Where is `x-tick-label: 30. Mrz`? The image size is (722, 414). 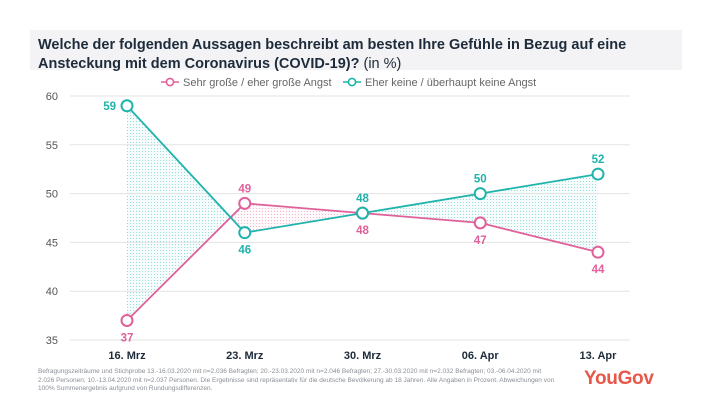 x-tick-label: 30. Mrz is located at coordinates (363, 356).